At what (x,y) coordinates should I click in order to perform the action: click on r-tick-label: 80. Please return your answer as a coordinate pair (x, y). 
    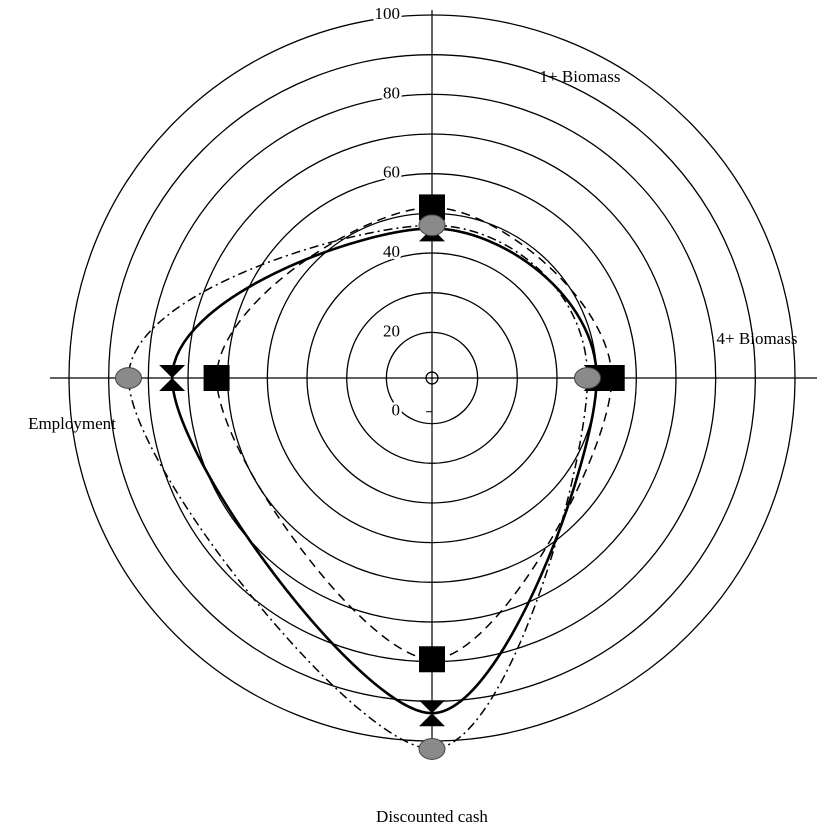
    Looking at the image, I should click on (391, 92).